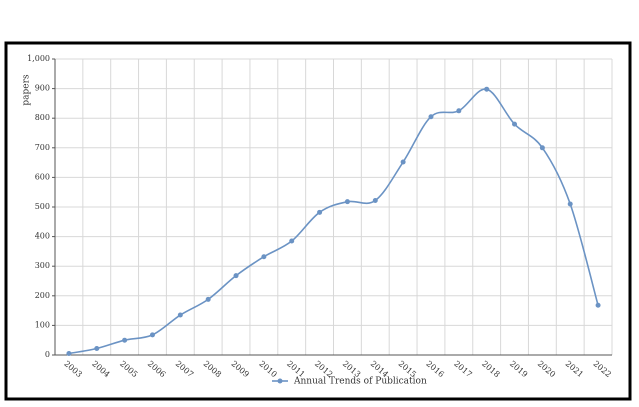  I want to click on y-tick-label: 600, so click(42, 176).